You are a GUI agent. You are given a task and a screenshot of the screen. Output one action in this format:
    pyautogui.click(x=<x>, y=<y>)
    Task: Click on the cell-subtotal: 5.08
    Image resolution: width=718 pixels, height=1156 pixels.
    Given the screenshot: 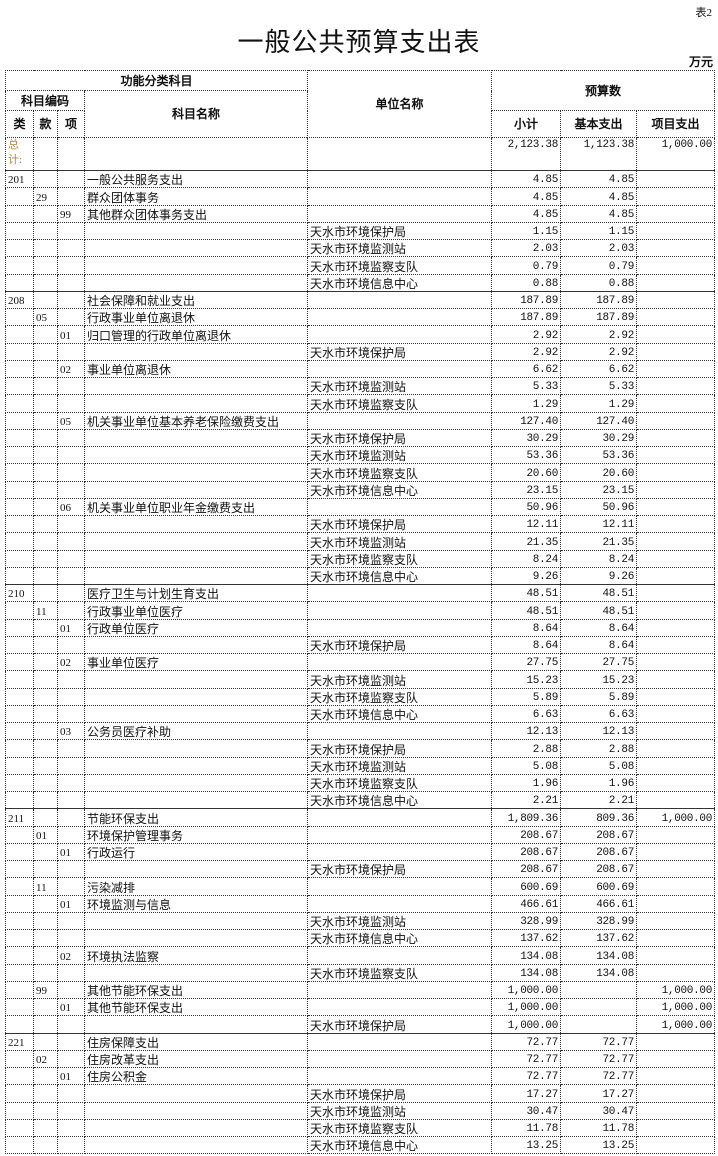 What is the action you would take?
    pyautogui.click(x=526, y=765)
    